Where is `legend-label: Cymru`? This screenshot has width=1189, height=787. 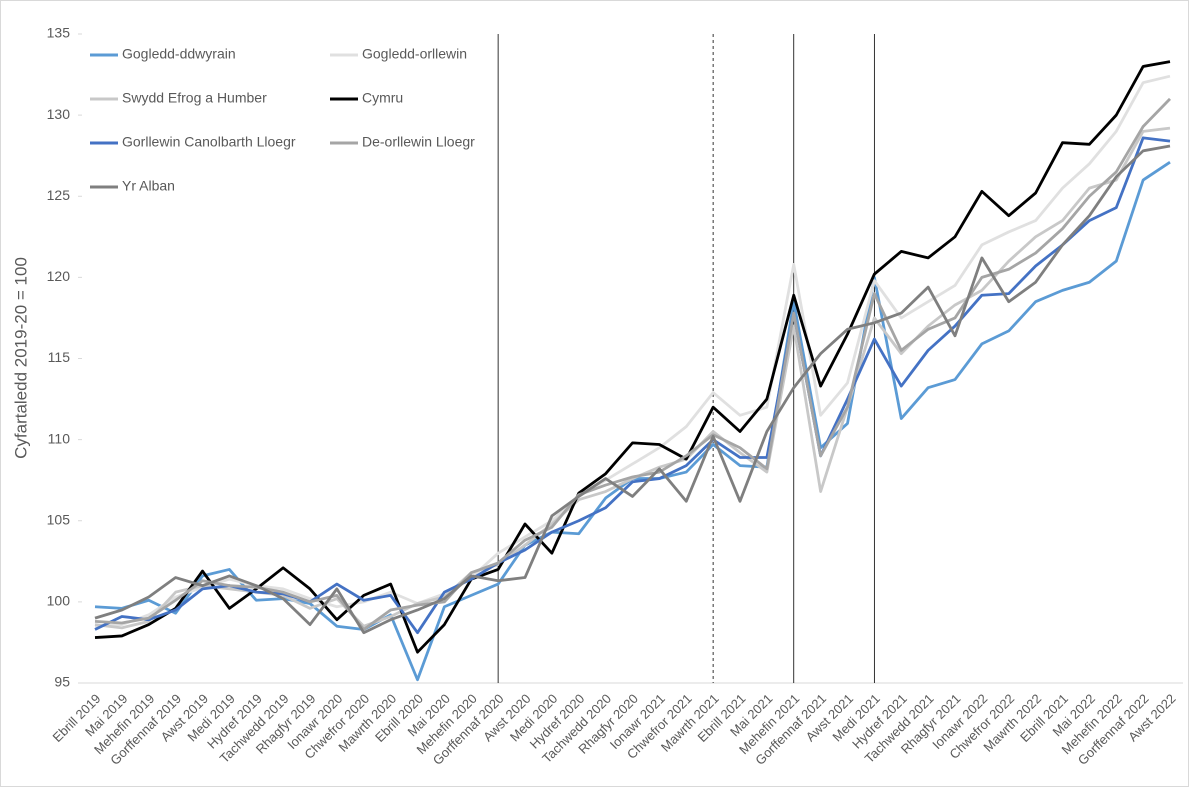
legend-label: Cymru is located at coordinates (382, 98).